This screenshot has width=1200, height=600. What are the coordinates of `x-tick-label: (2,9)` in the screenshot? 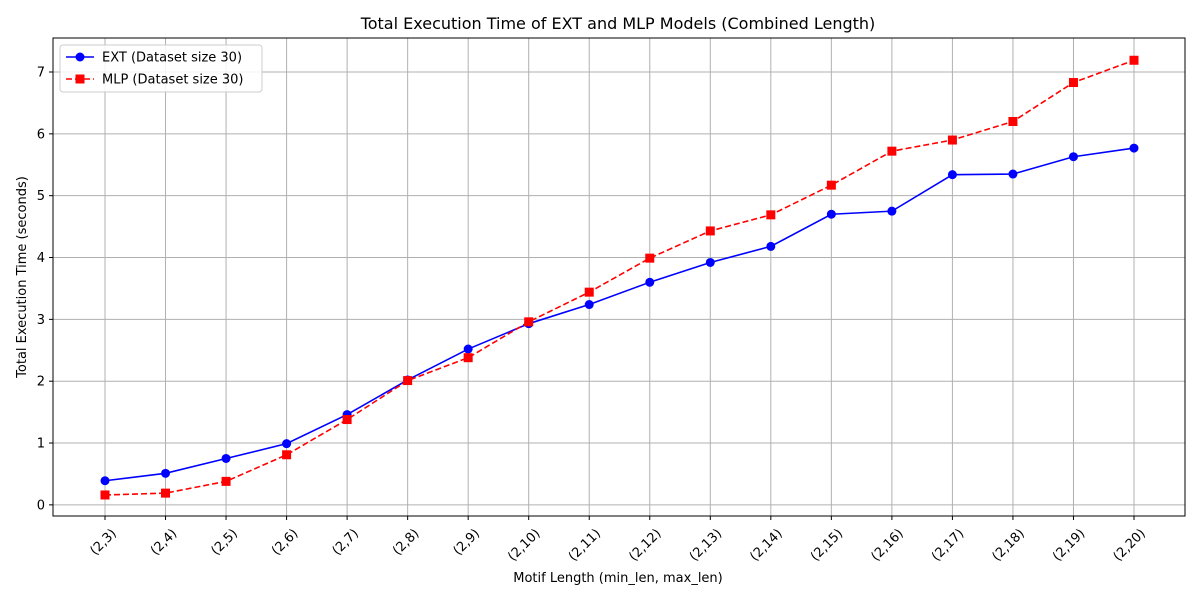 It's located at (467, 542).